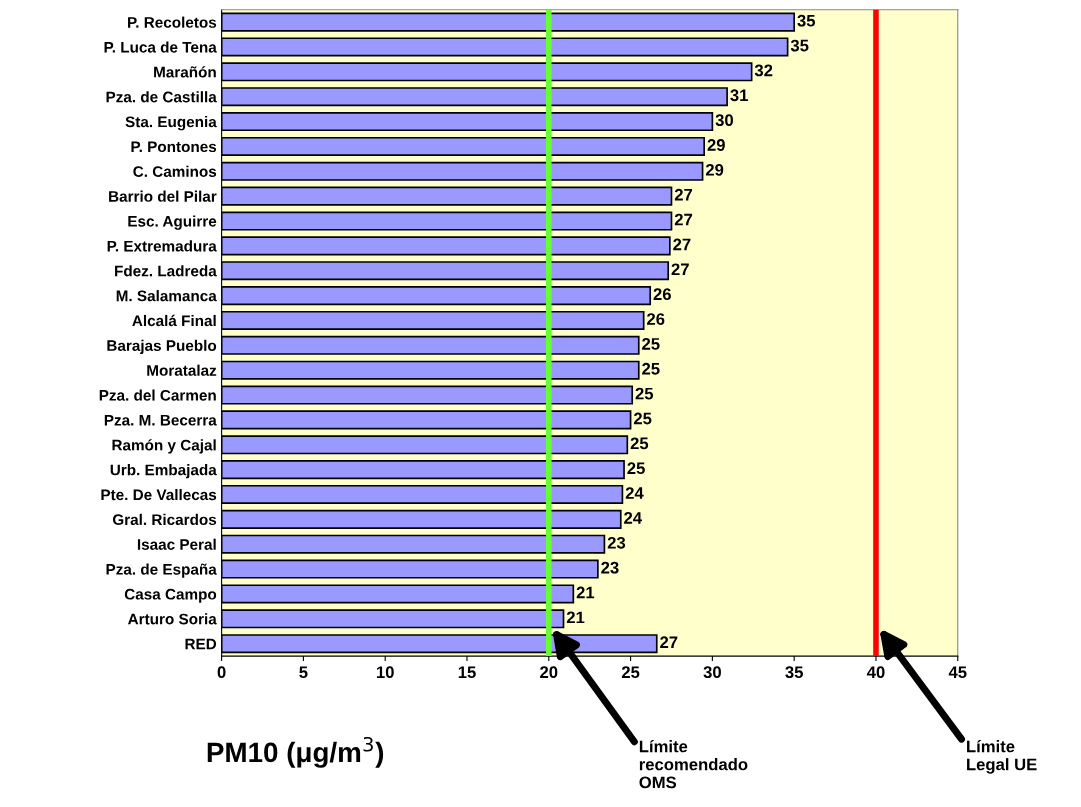 This screenshot has height=807, width=1081. Describe the element at coordinates (176, 544) in the screenshot. I see `y-tick-label: Isaac Peral` at that location.